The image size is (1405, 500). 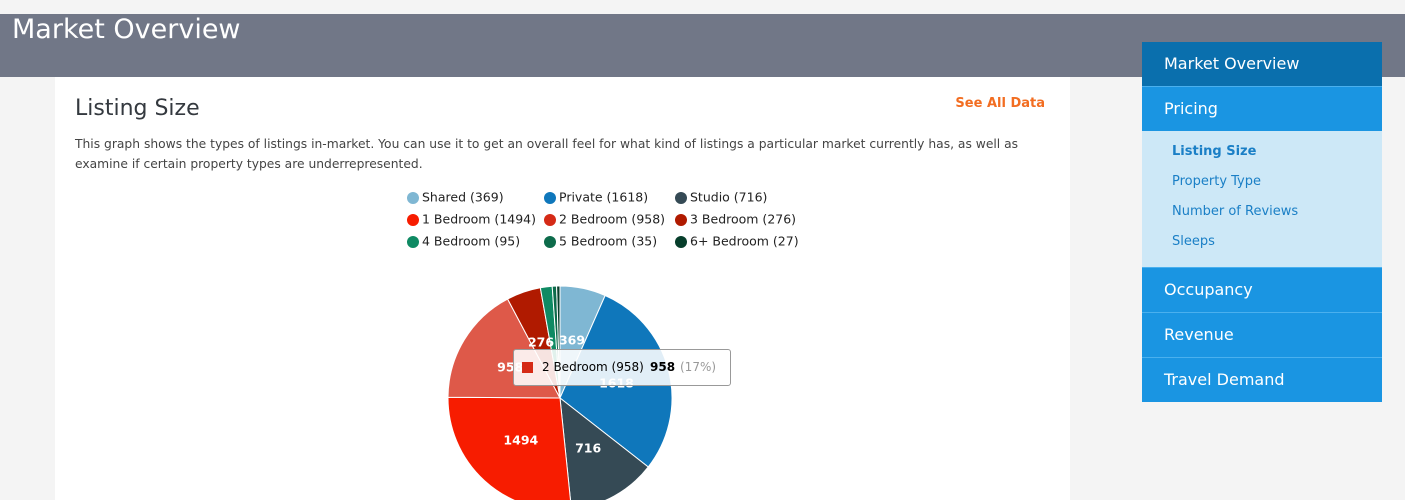 I want to click on nav-item: Market Overview, so click(x=1262, y=64).